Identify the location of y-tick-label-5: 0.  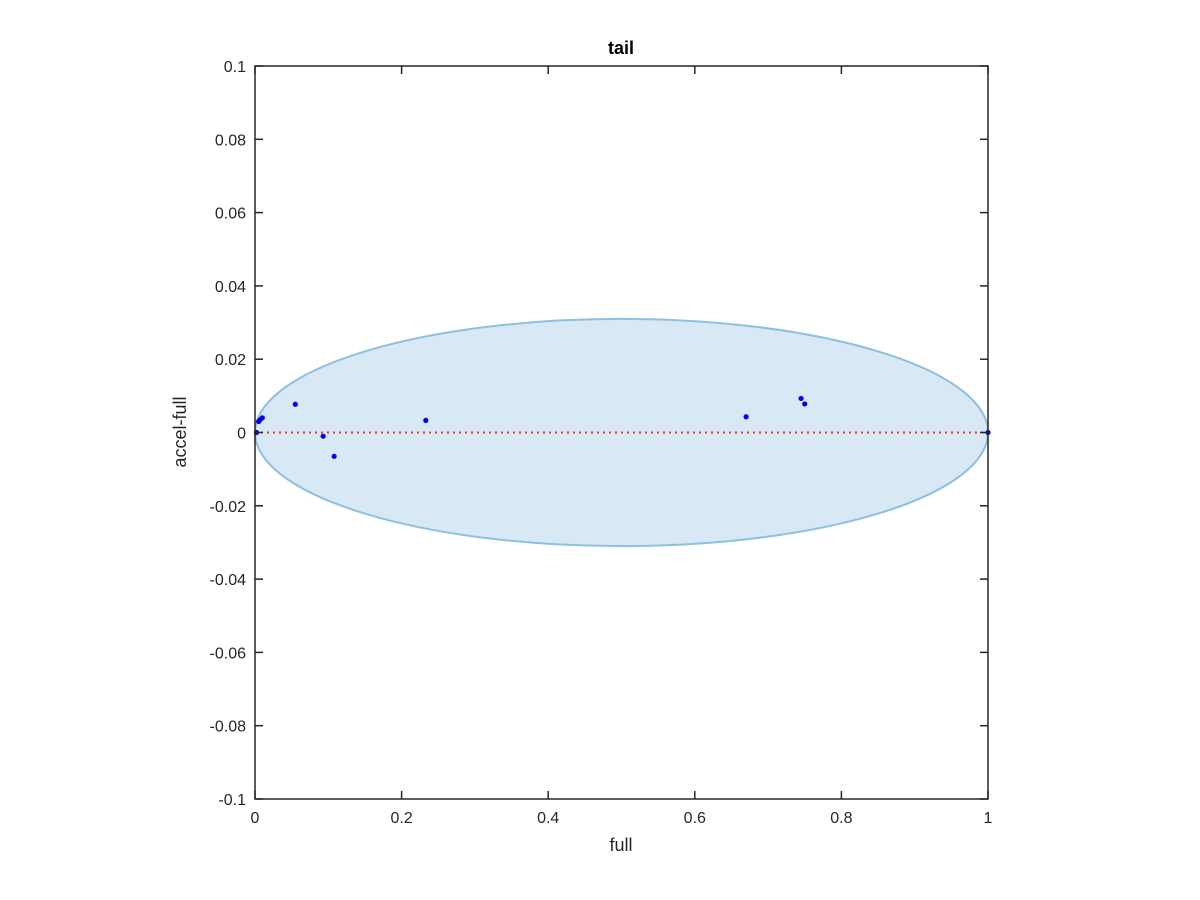
(241, 434).